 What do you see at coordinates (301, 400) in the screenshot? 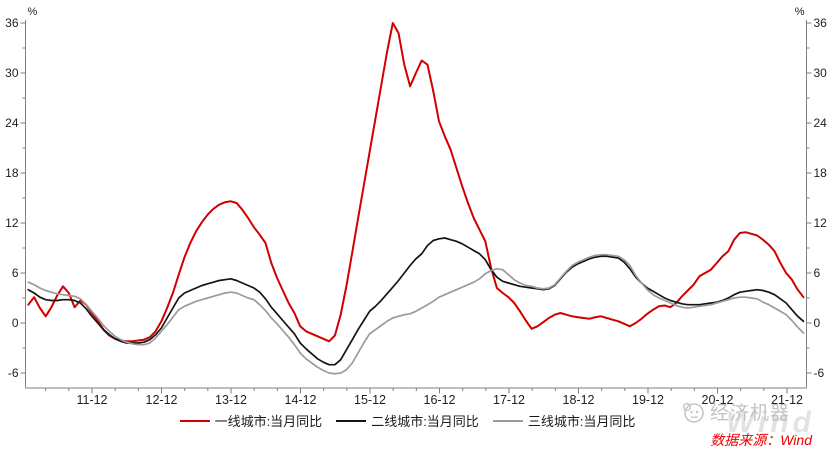
I see `svg-text: 14-12` at bounding box center [301, 400].